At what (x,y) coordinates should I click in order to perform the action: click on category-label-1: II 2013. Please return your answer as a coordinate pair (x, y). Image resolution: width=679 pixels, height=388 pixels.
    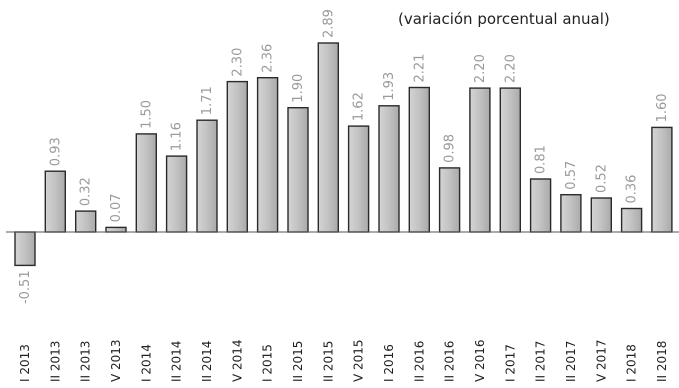
    Looking at the image, I should click on (55, 361).